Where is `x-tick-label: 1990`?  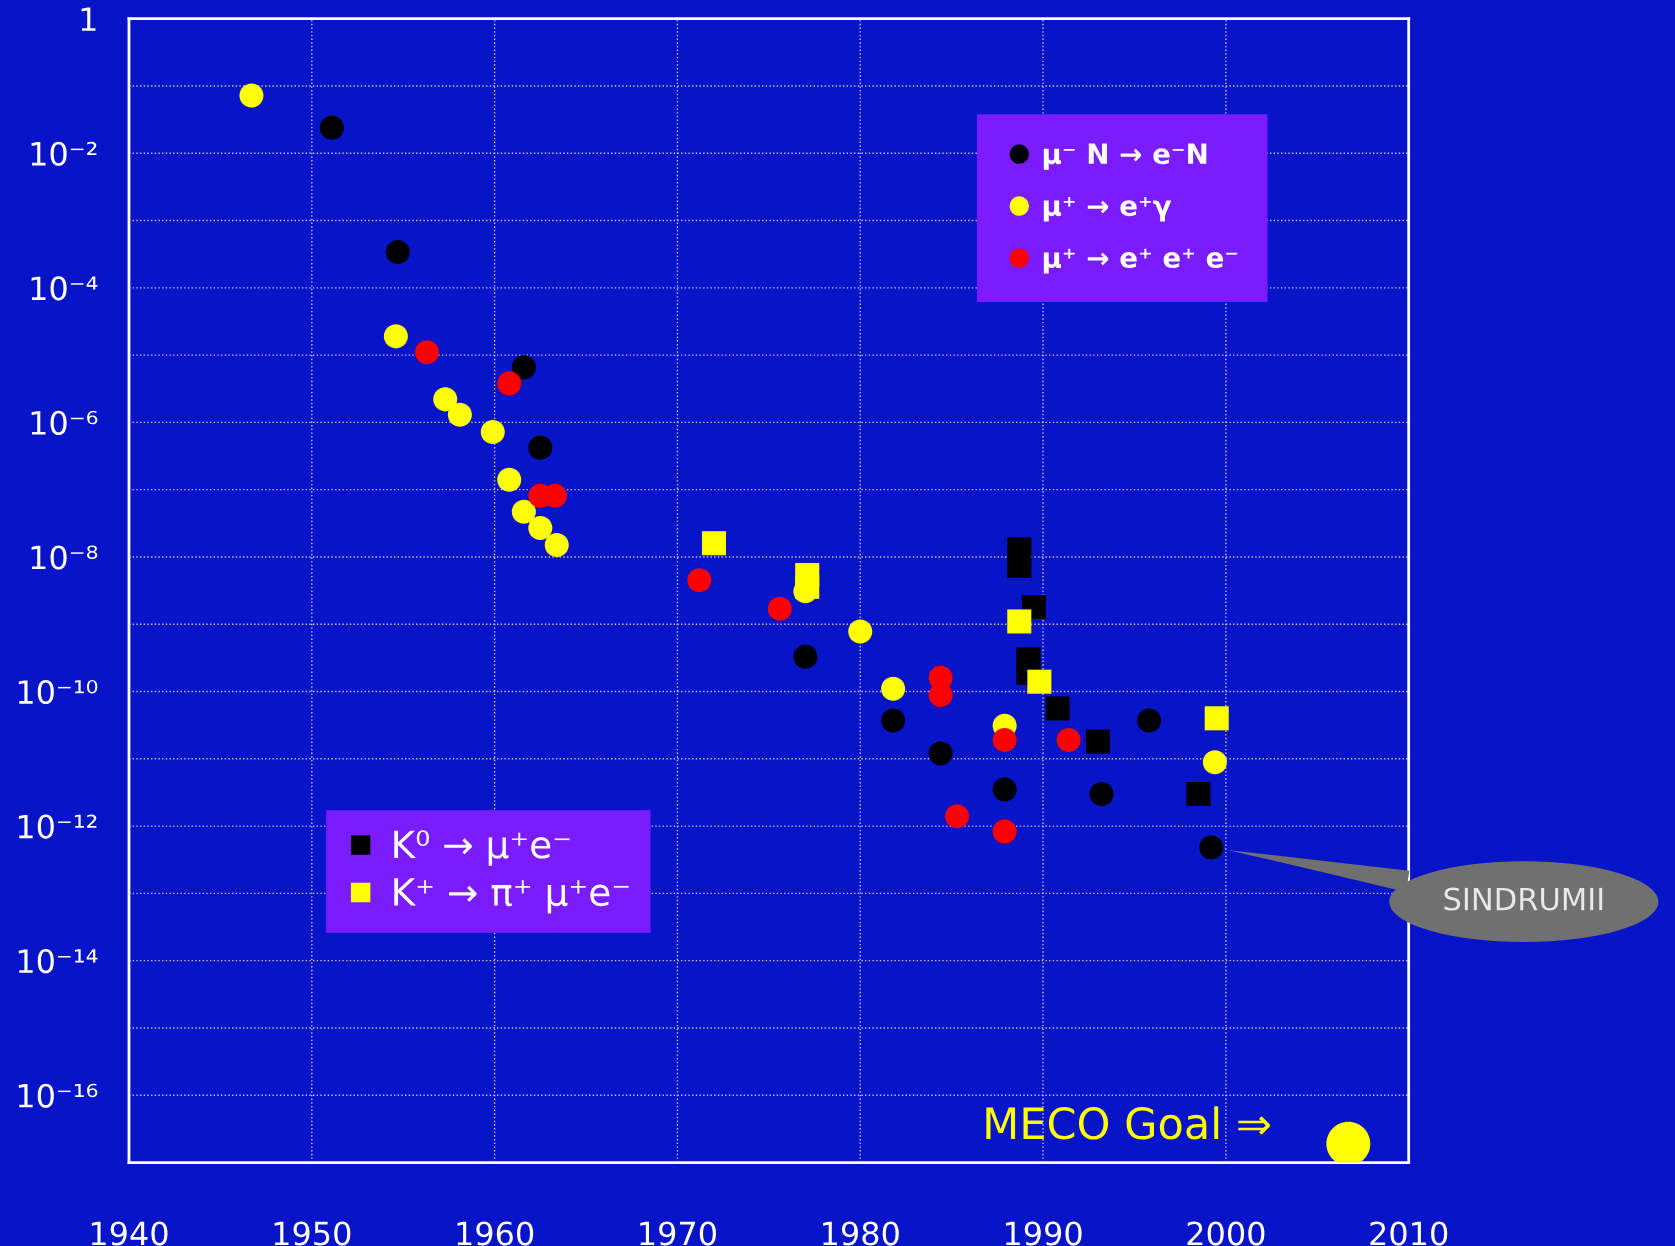
x-tick-label: 1990 is located at coordinates (1043, 1233).